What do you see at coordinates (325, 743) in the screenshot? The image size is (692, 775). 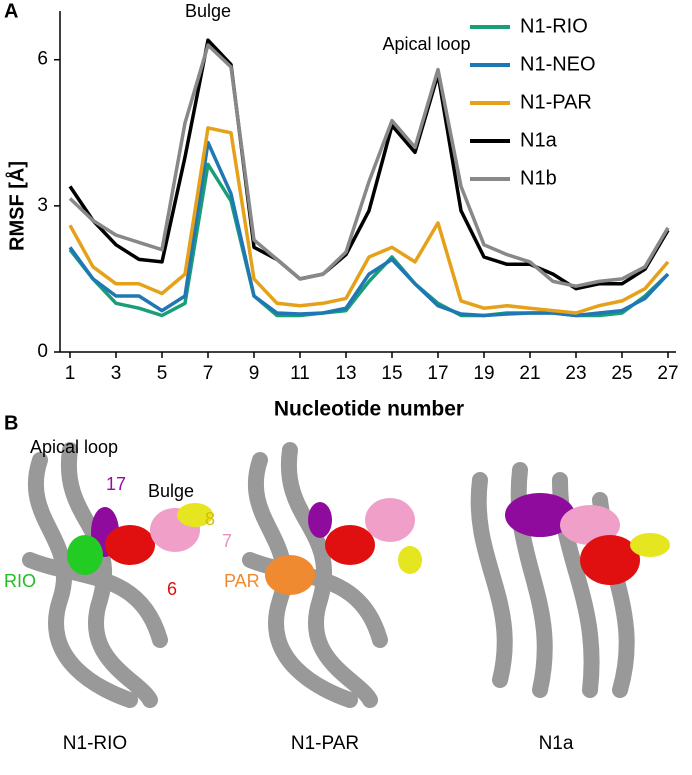 I see `caption: N1-PAR` at bounding box center [325, 743].